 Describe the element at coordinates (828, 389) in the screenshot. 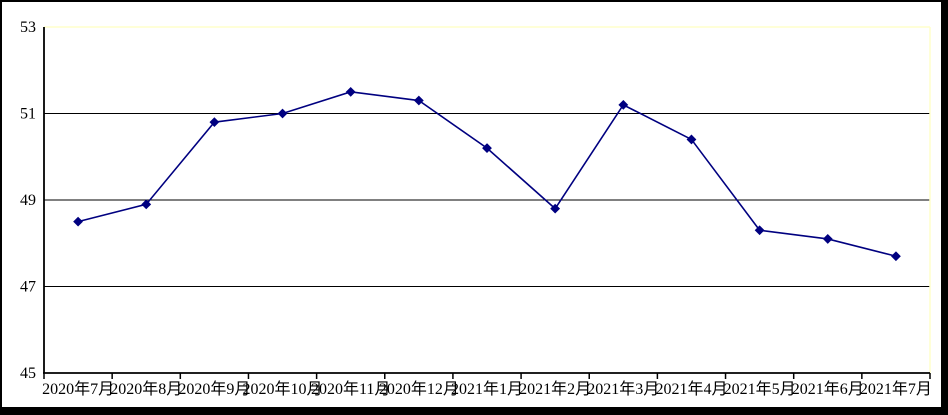

I see `x-axis-label: 2021年6月` at that location.